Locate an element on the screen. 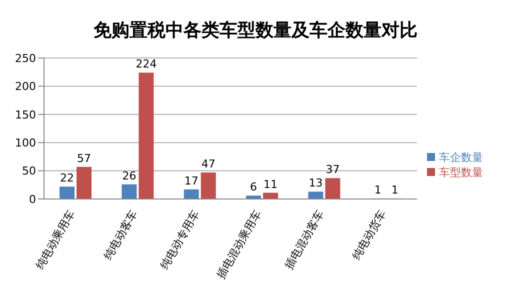 This screenshot has height=289, width=511. chart-title: 免购置税中各类车型数量及车企数量对比 is located at coordinates (255, 31).